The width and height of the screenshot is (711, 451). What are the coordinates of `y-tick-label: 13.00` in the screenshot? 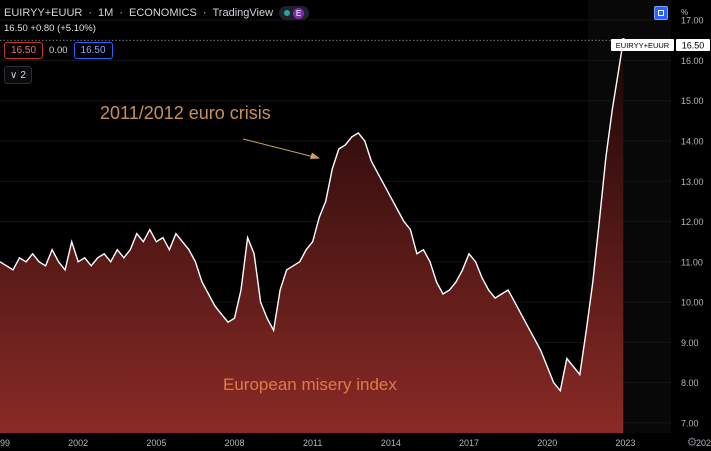 It's located at (692, 182).